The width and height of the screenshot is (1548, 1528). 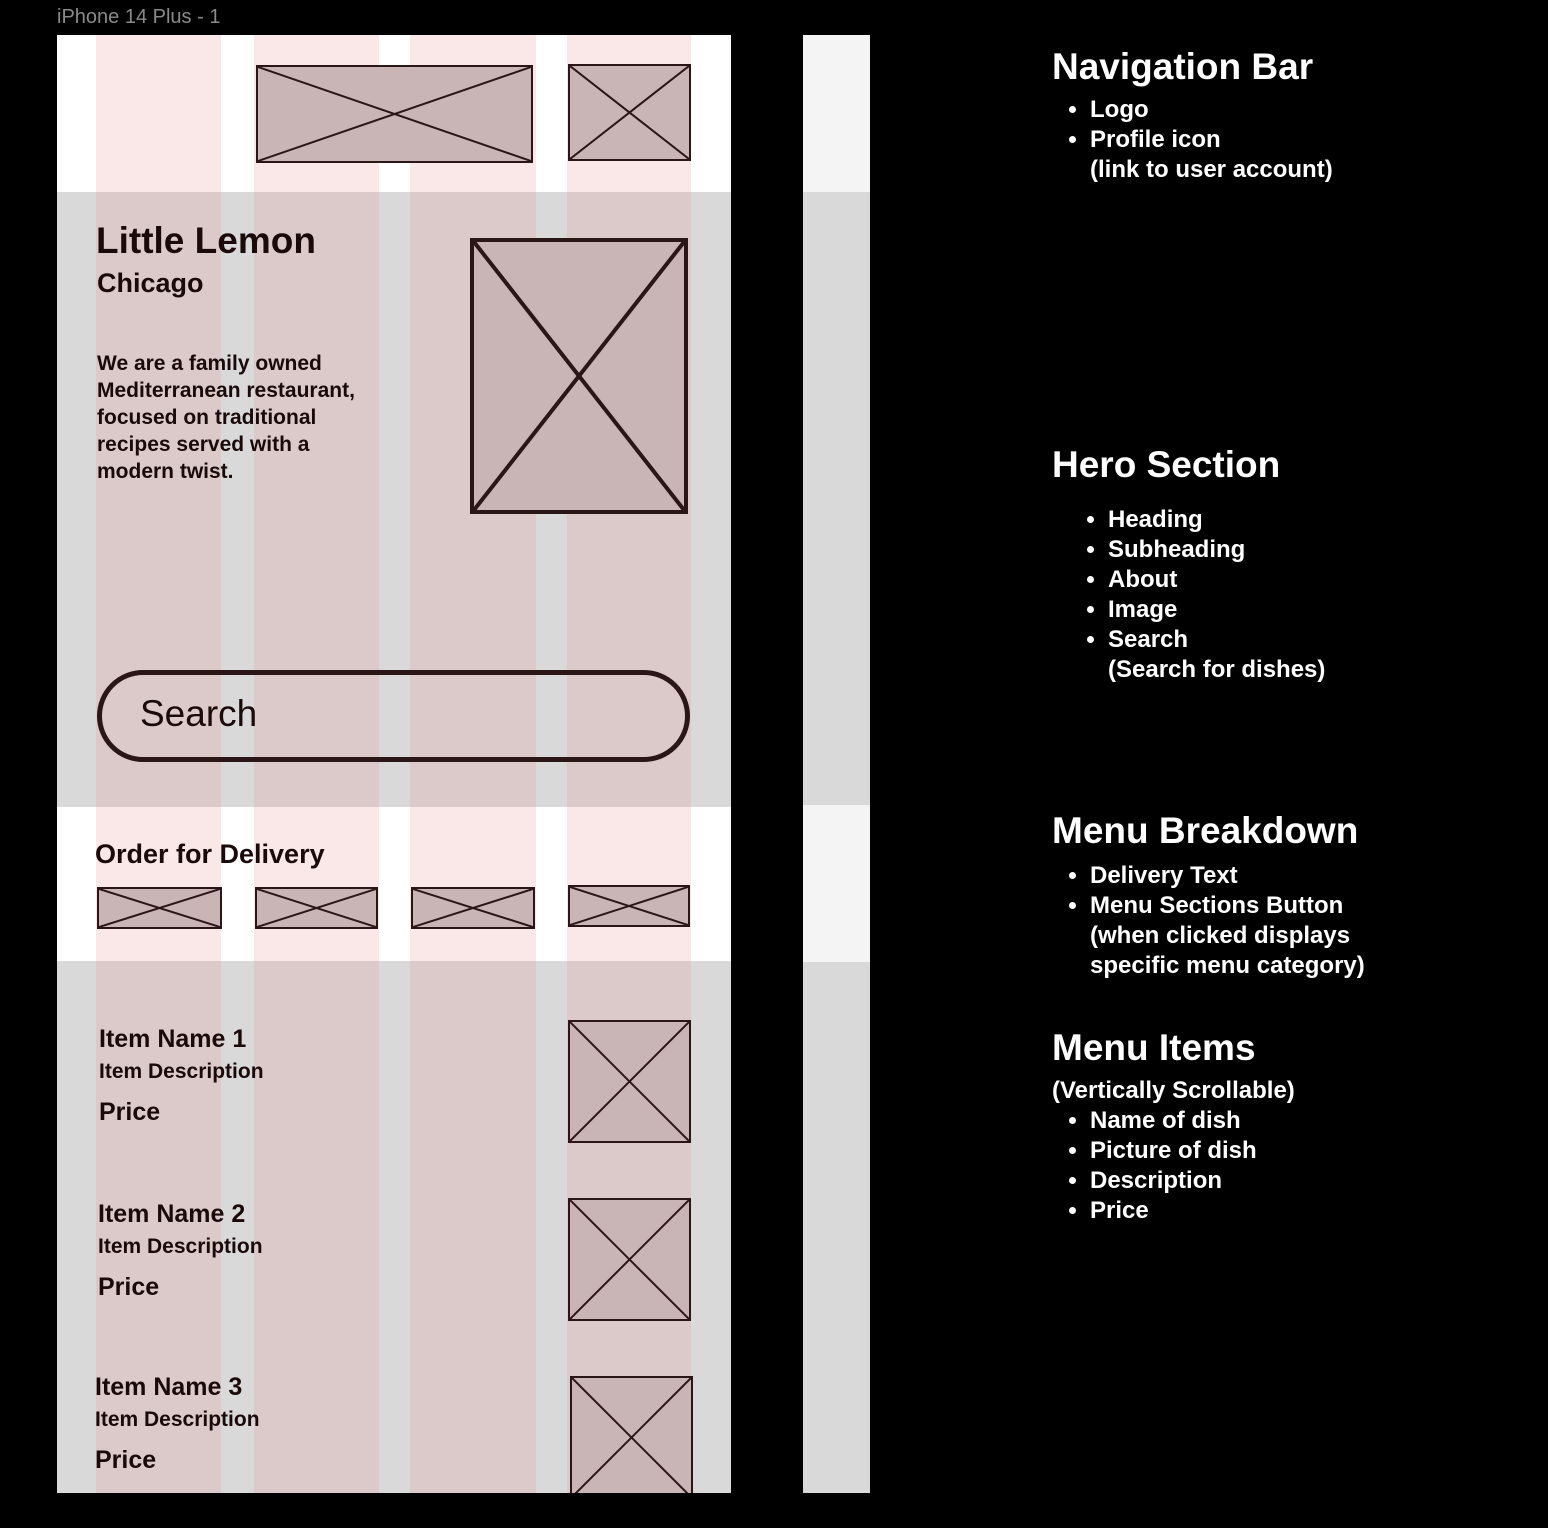 What do you see at coordinates (172, 1214) in the screenshot?
I see `item-name: Item Name 2` at bounding box center [172, 1214].